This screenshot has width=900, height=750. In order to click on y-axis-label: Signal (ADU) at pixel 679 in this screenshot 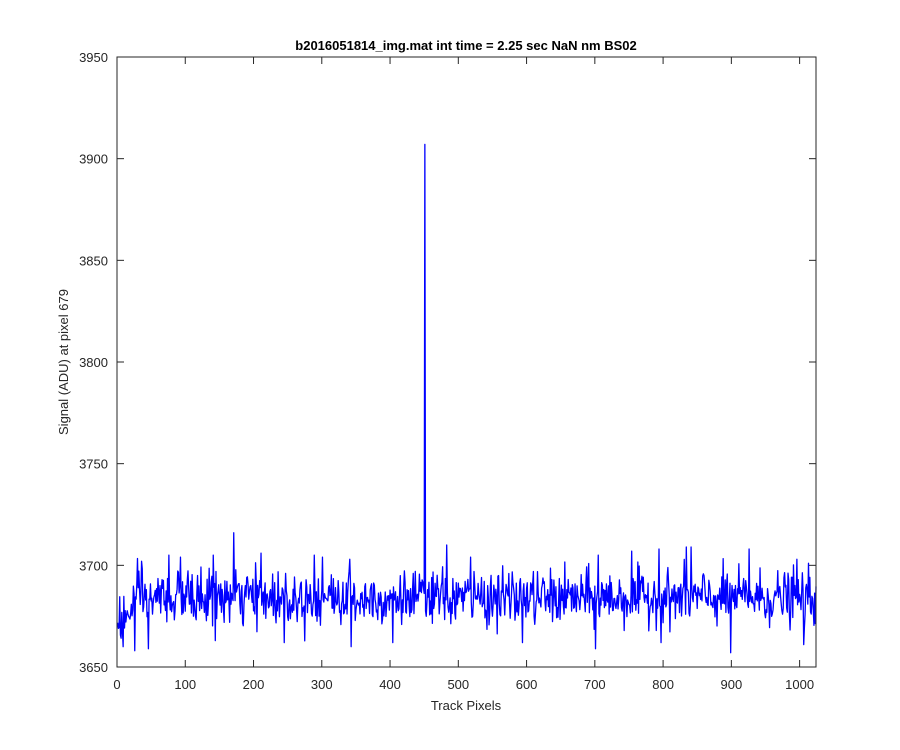, I will do `click(63, 362)`.